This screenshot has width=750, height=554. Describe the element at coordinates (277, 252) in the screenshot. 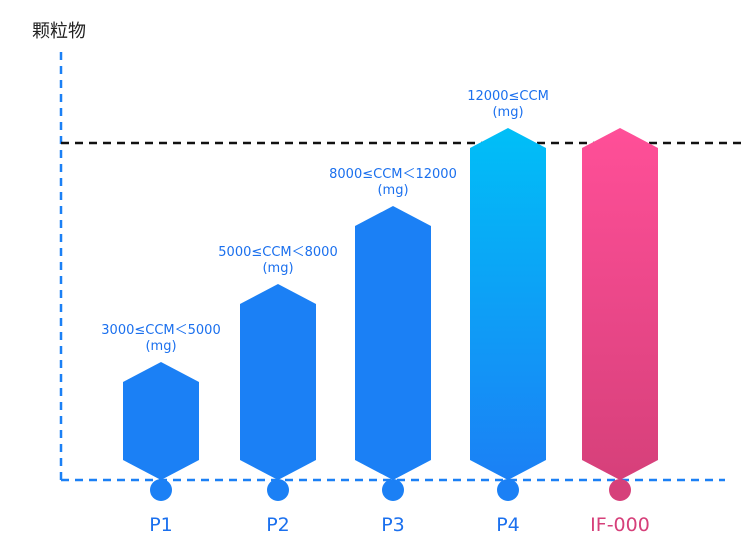

I see `bar-range-label: 5000≤CCM＜8000` at that location.